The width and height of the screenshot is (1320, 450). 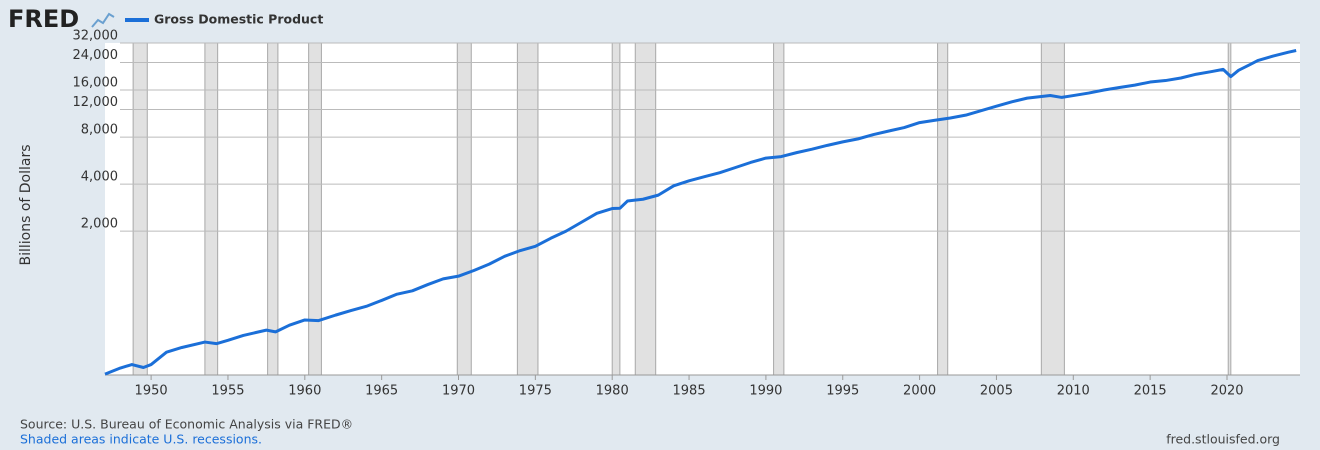 What do you see at coordinates (96, 36) in the screenshot?
I see `y-tick-label: 32,000` at bounding box center [96, 36].